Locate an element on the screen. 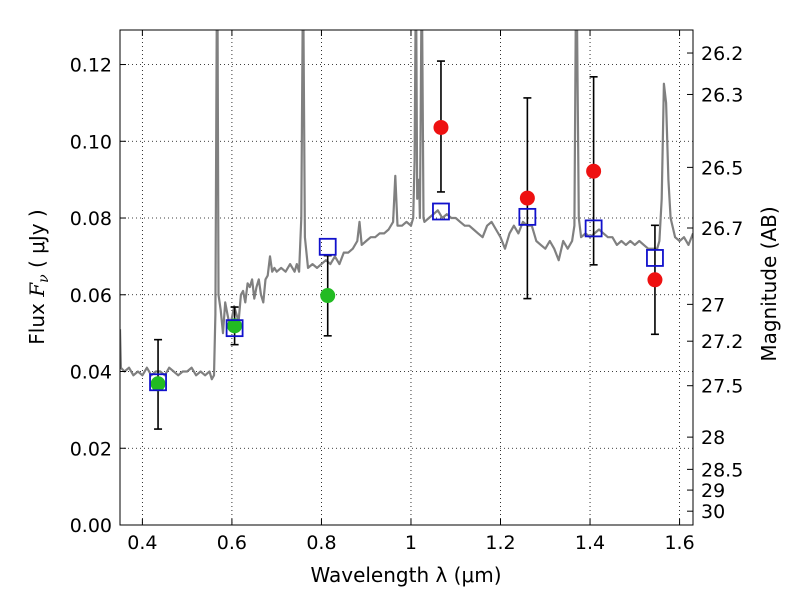 The image size is (800, 600). y-tick-label: 0.08 is located at coordinates (91, 219).